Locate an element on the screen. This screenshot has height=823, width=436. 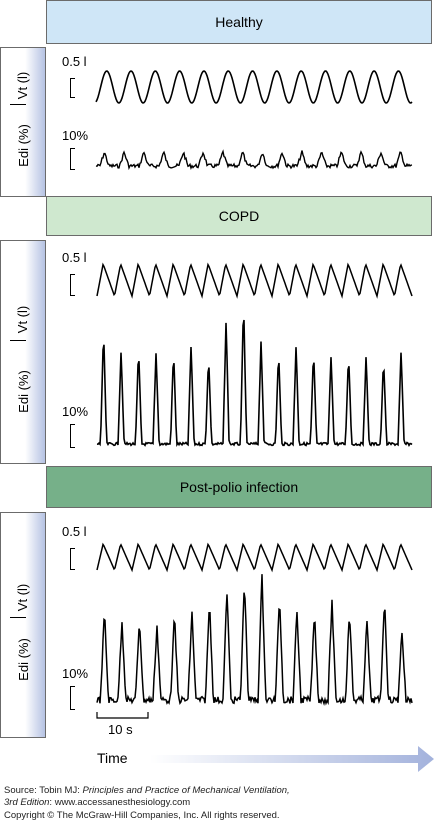
side-axis-healthy is located at coordinates (23, 122).